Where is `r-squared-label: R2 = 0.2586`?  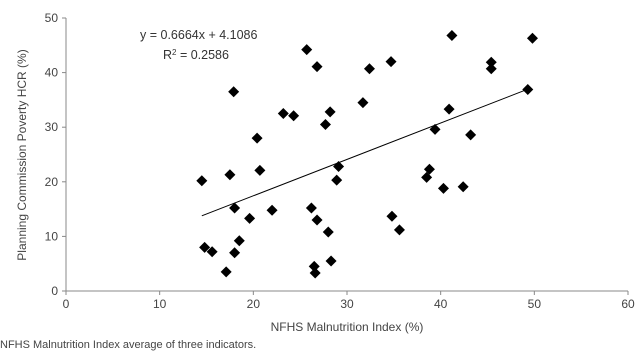 r-squared-label: R2 = 0.2586 is located at coordinates (196, 55).